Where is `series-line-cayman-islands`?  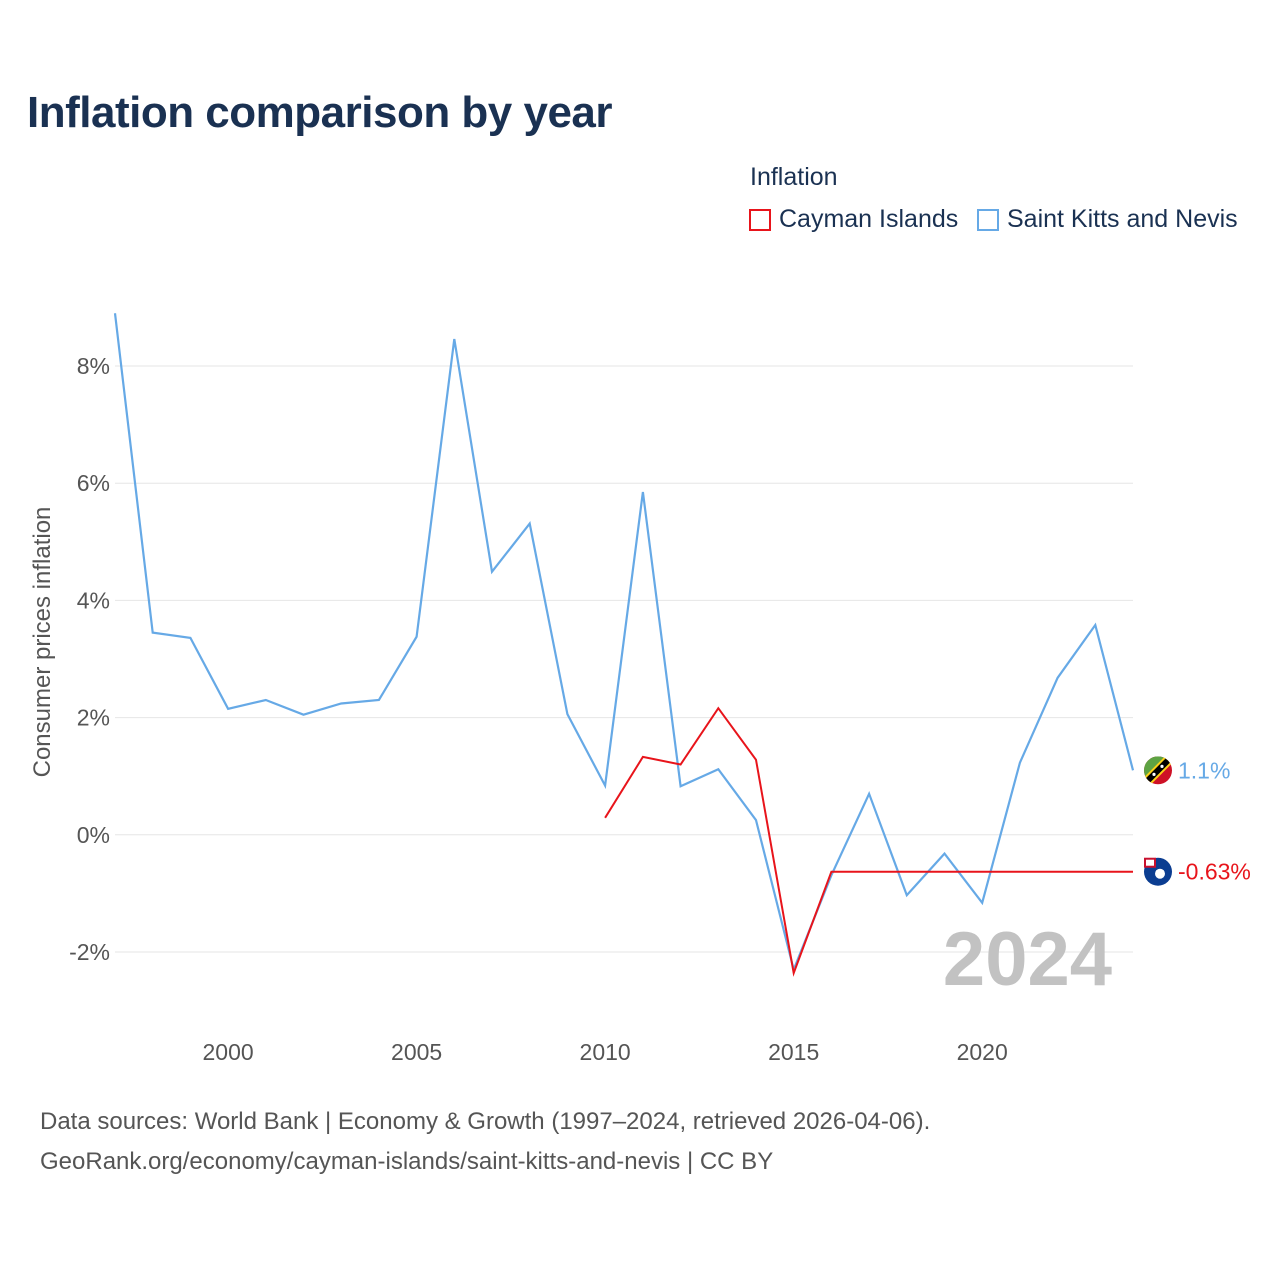 series-line-cayman-islands is located at coordinates (868, 841).